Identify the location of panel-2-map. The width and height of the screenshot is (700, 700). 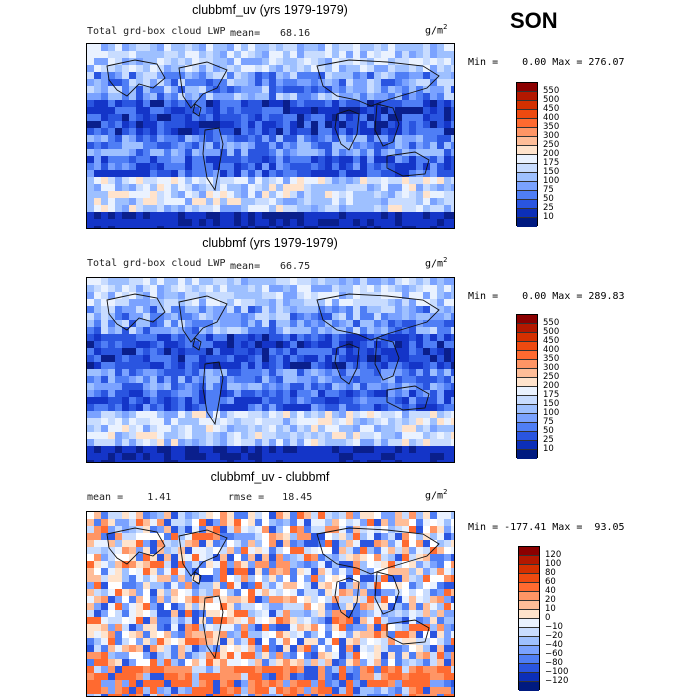
(270, 370).